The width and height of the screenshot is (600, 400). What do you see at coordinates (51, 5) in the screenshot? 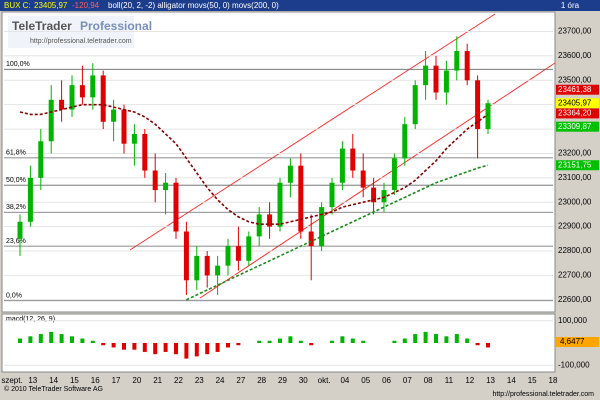
I see `last-price: 23405,97` at bounding box center [51, 5].